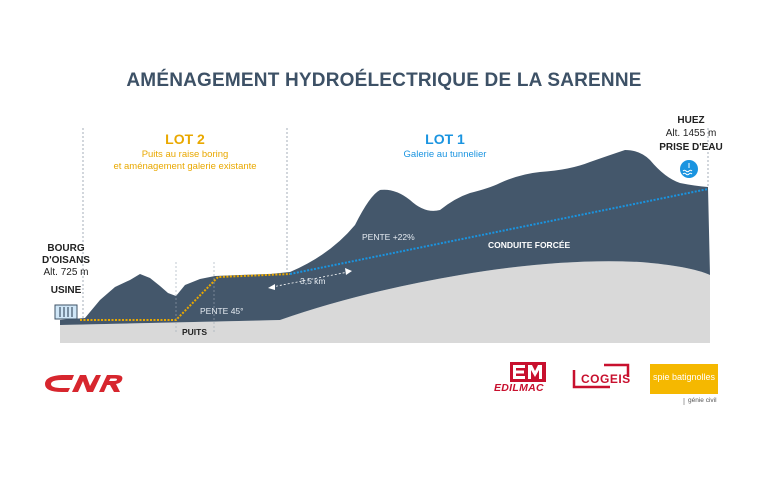 This screenshot has height=480, width=768. What do you see at coordinates (528, 372) in the screenshot?
I see `edilmac-logo` at bounding box center [528, 372].